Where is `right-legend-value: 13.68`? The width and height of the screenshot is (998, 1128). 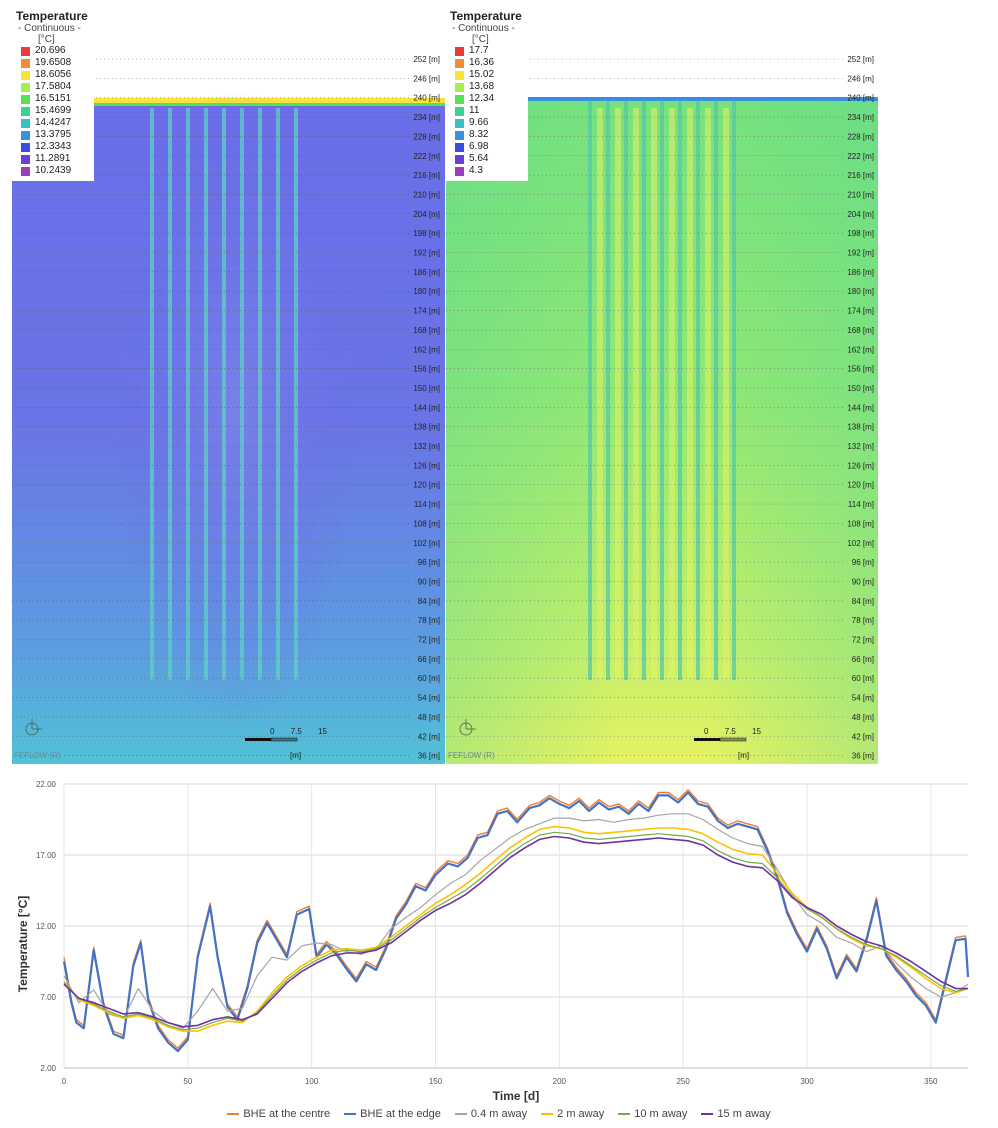
right-legend-value: 13.68 is located at coordinates (482, 86).